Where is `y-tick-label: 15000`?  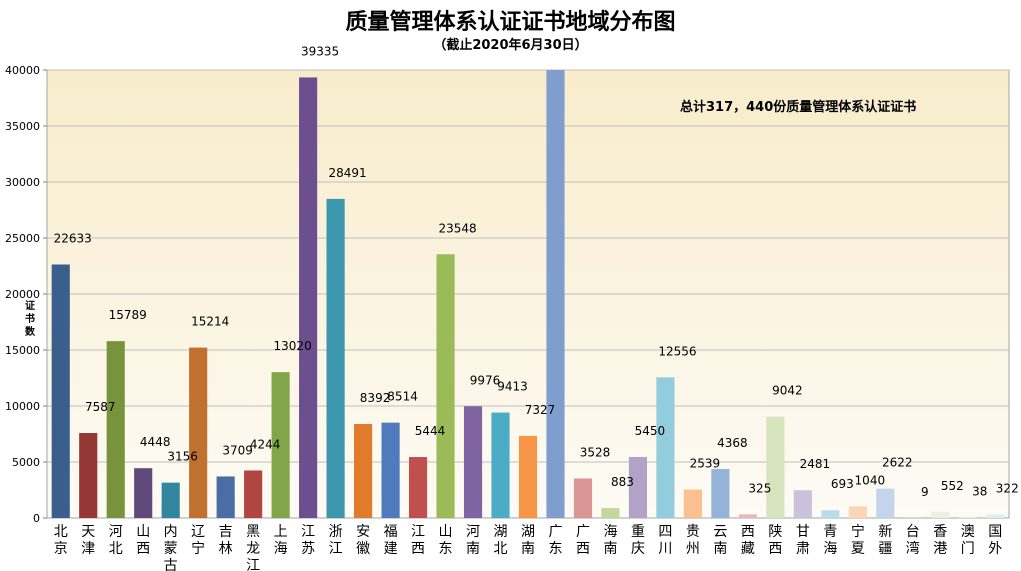
y-tick-label: 15000 is located at coordinates (22, 350).